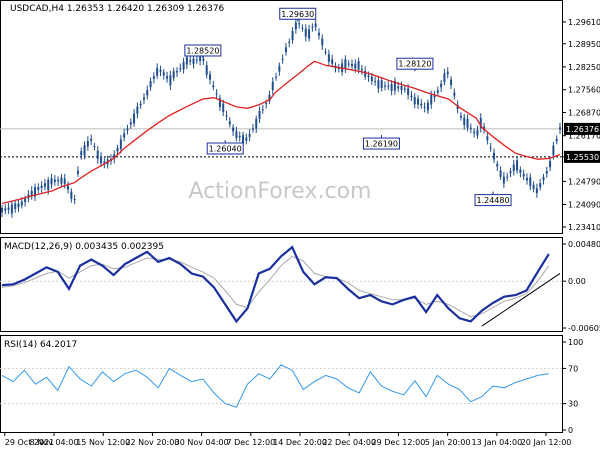 This screenshot has height=450, width=600. What do you see at coordinates (103, 442) in the screenshot?
I see `time-tick-label: 15 Nov 12:00` at bounding box center [103, 442].